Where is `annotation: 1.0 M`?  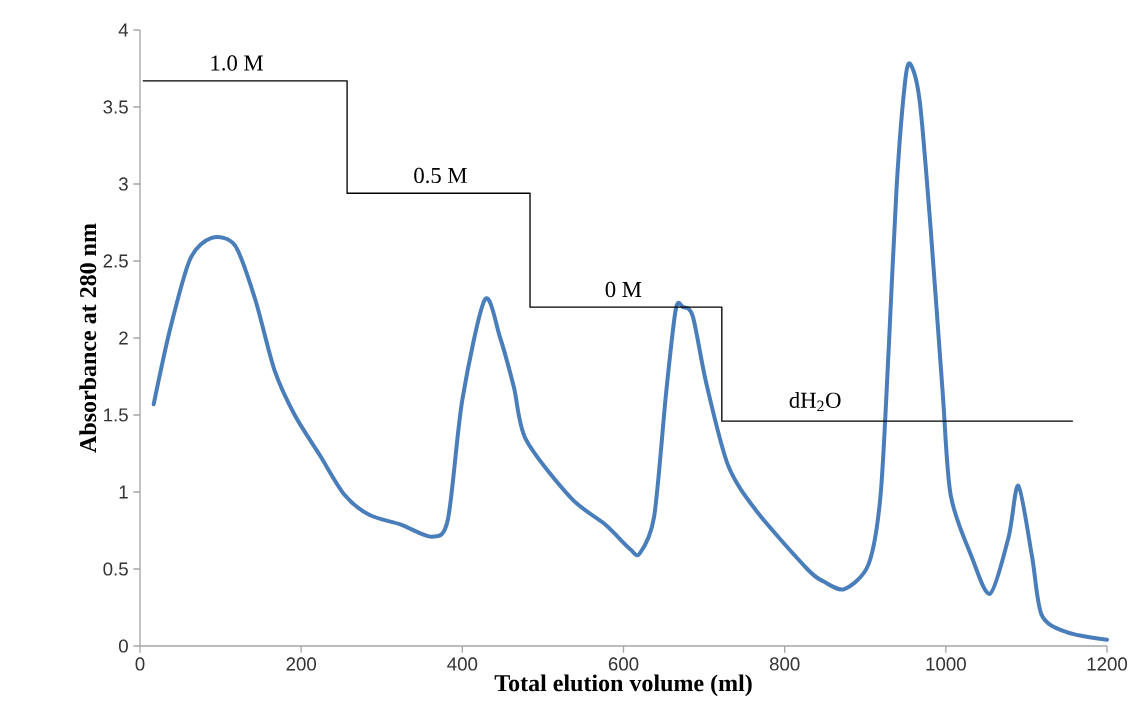
annotation: 1.0 M is located at coordinates (237, 63).